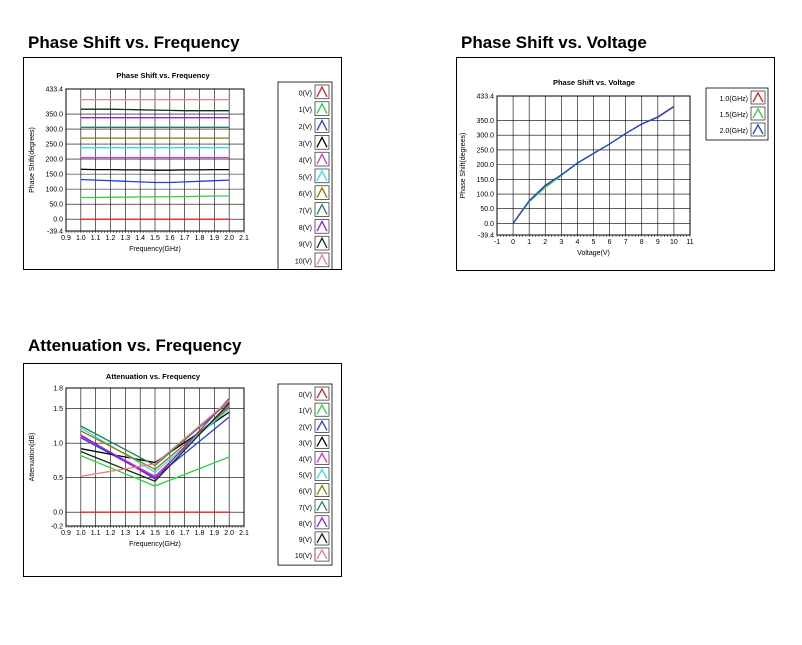 Image resolution: width=802 pixels, height=645 pixels. Describe the element at coordinates (155, 249) in the screenshot. I see `x-axis-label: Frequency(GHz)` at that location.